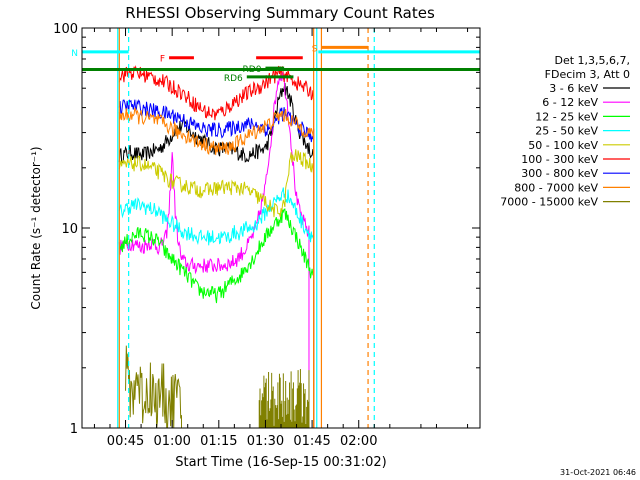 The width and height of the screenshot is (640, 480). I want to click on x-axis-label: Start Time (16-Sep-15 00:31:02), so click(280, 462).